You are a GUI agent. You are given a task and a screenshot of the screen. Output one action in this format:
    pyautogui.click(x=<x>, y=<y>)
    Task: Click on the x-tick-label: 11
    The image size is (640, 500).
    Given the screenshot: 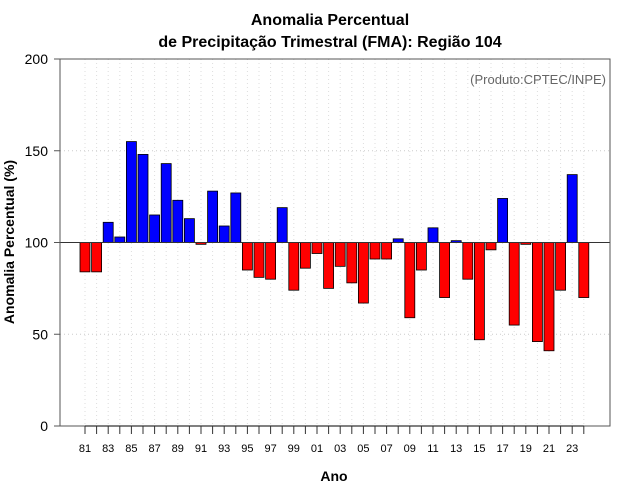 What is the action you would take?
    pyautogui.click(x=432, y=449)
    